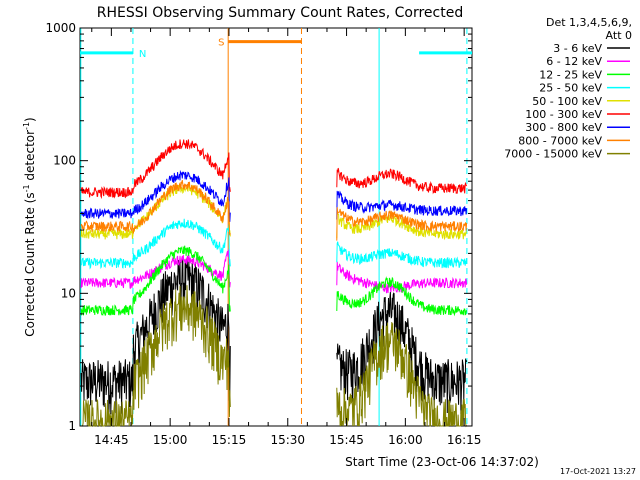  Describe the element at coordinates (553, 154) in the screenshot. I see `legend-entry-label: 7000 - 15000 keV` at that location.